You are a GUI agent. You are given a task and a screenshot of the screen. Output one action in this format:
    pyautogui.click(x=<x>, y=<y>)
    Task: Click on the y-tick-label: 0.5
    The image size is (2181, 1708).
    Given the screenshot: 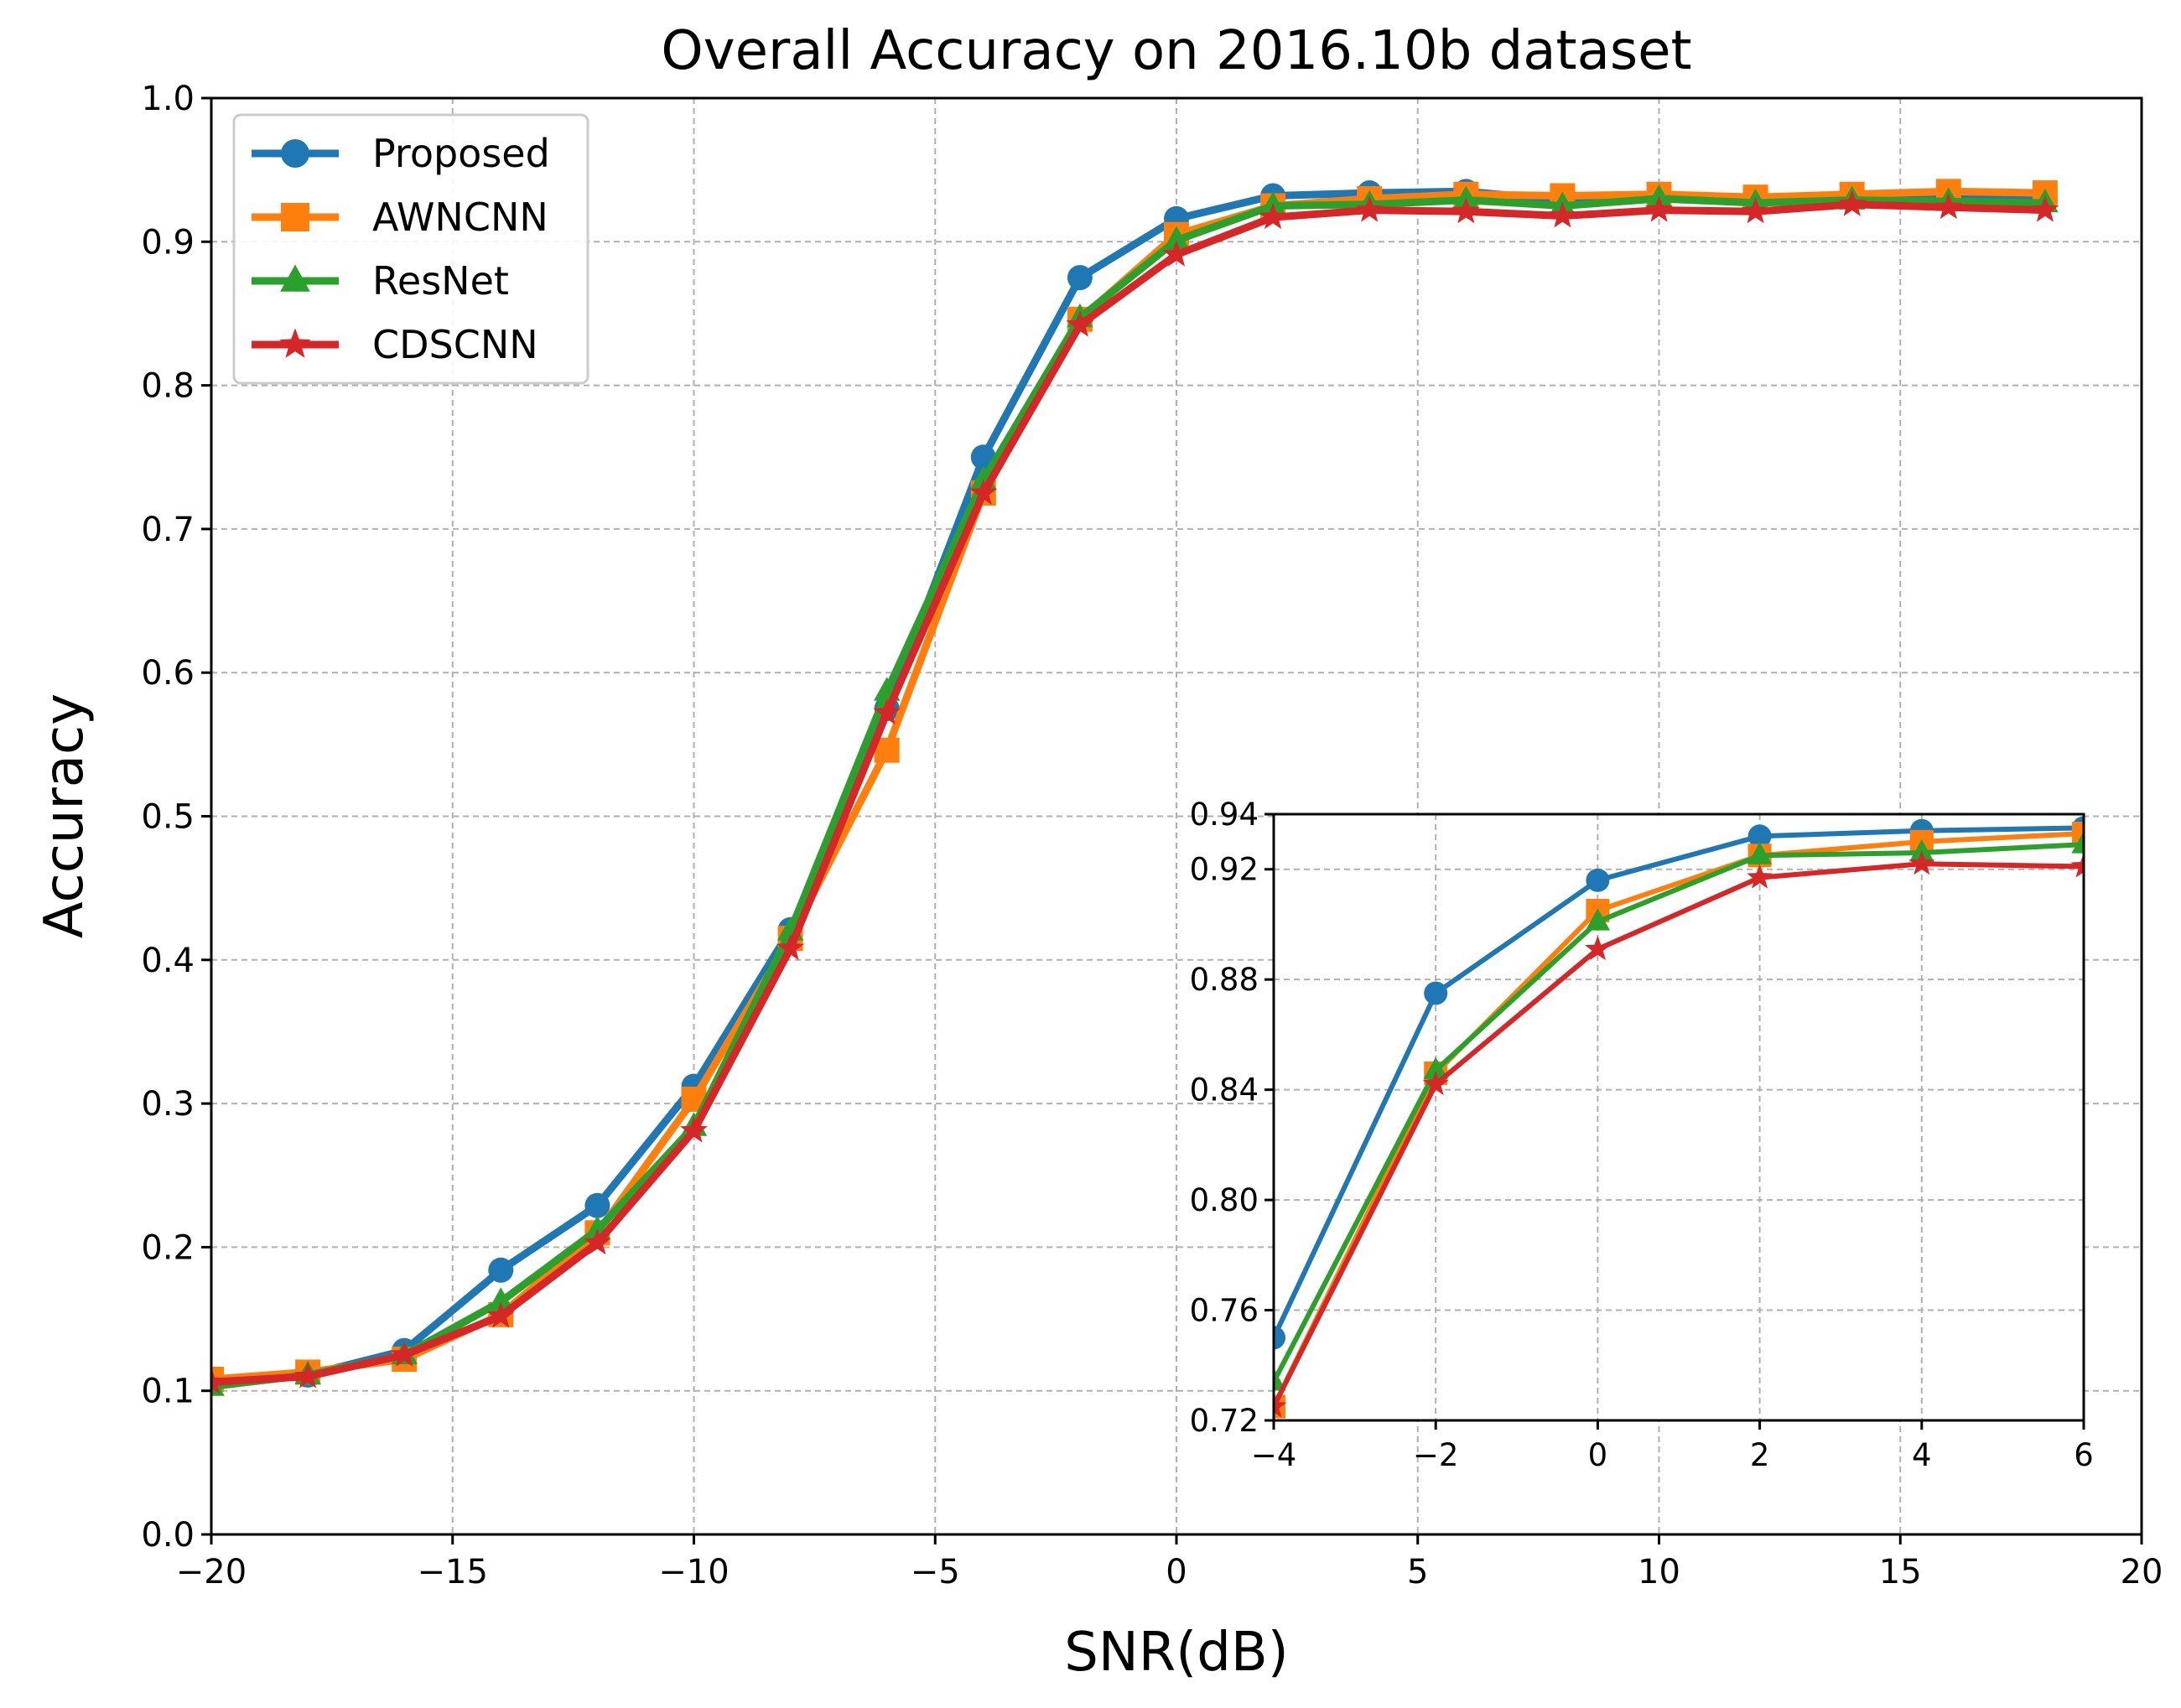 What is the action you would take?
    pyautogui.click(x=168, y=817)
    